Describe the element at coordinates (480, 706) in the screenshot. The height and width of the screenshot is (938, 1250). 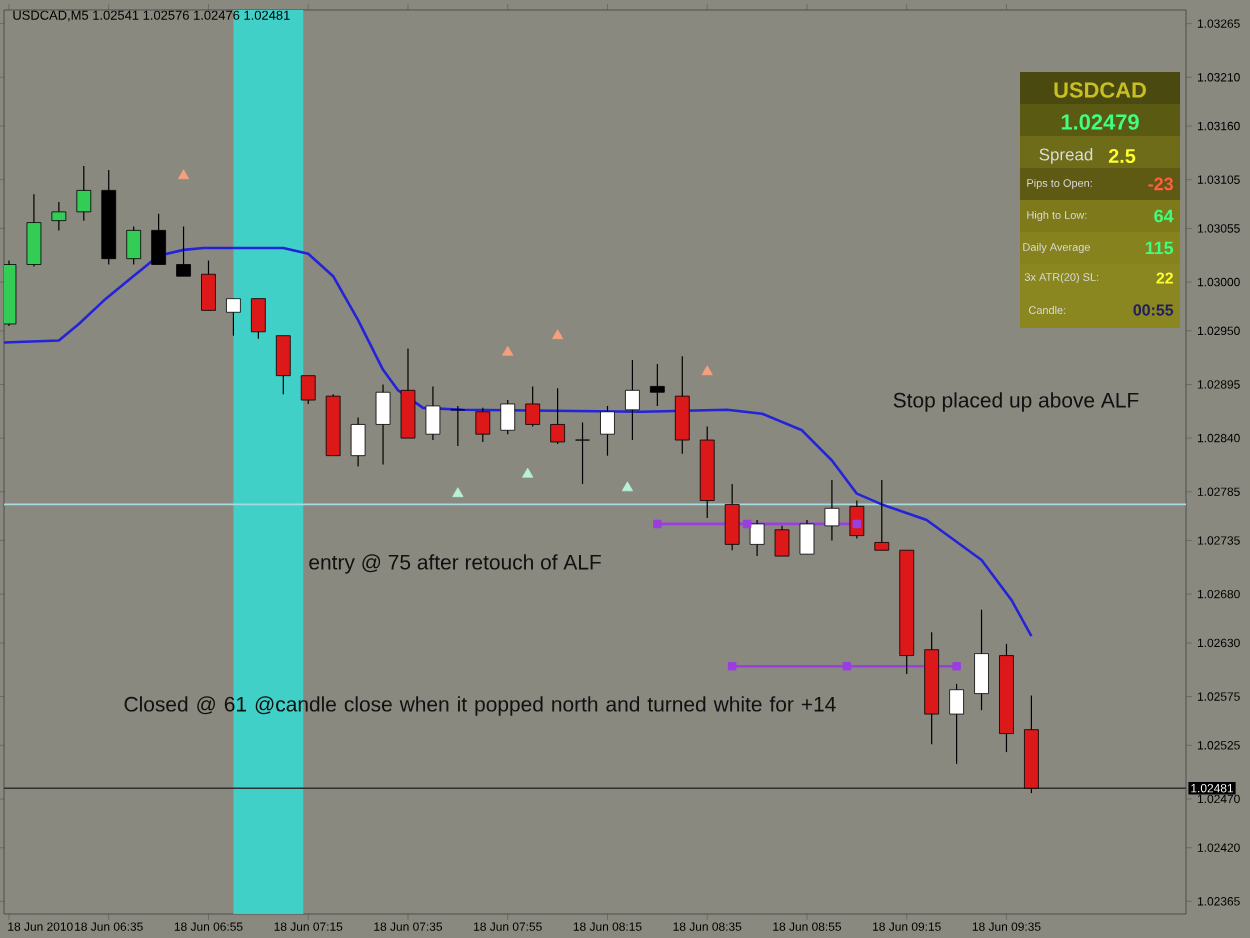
I see `annotation: Closed @ 61 @candle close when it popped north and turned white for +14` at that location.